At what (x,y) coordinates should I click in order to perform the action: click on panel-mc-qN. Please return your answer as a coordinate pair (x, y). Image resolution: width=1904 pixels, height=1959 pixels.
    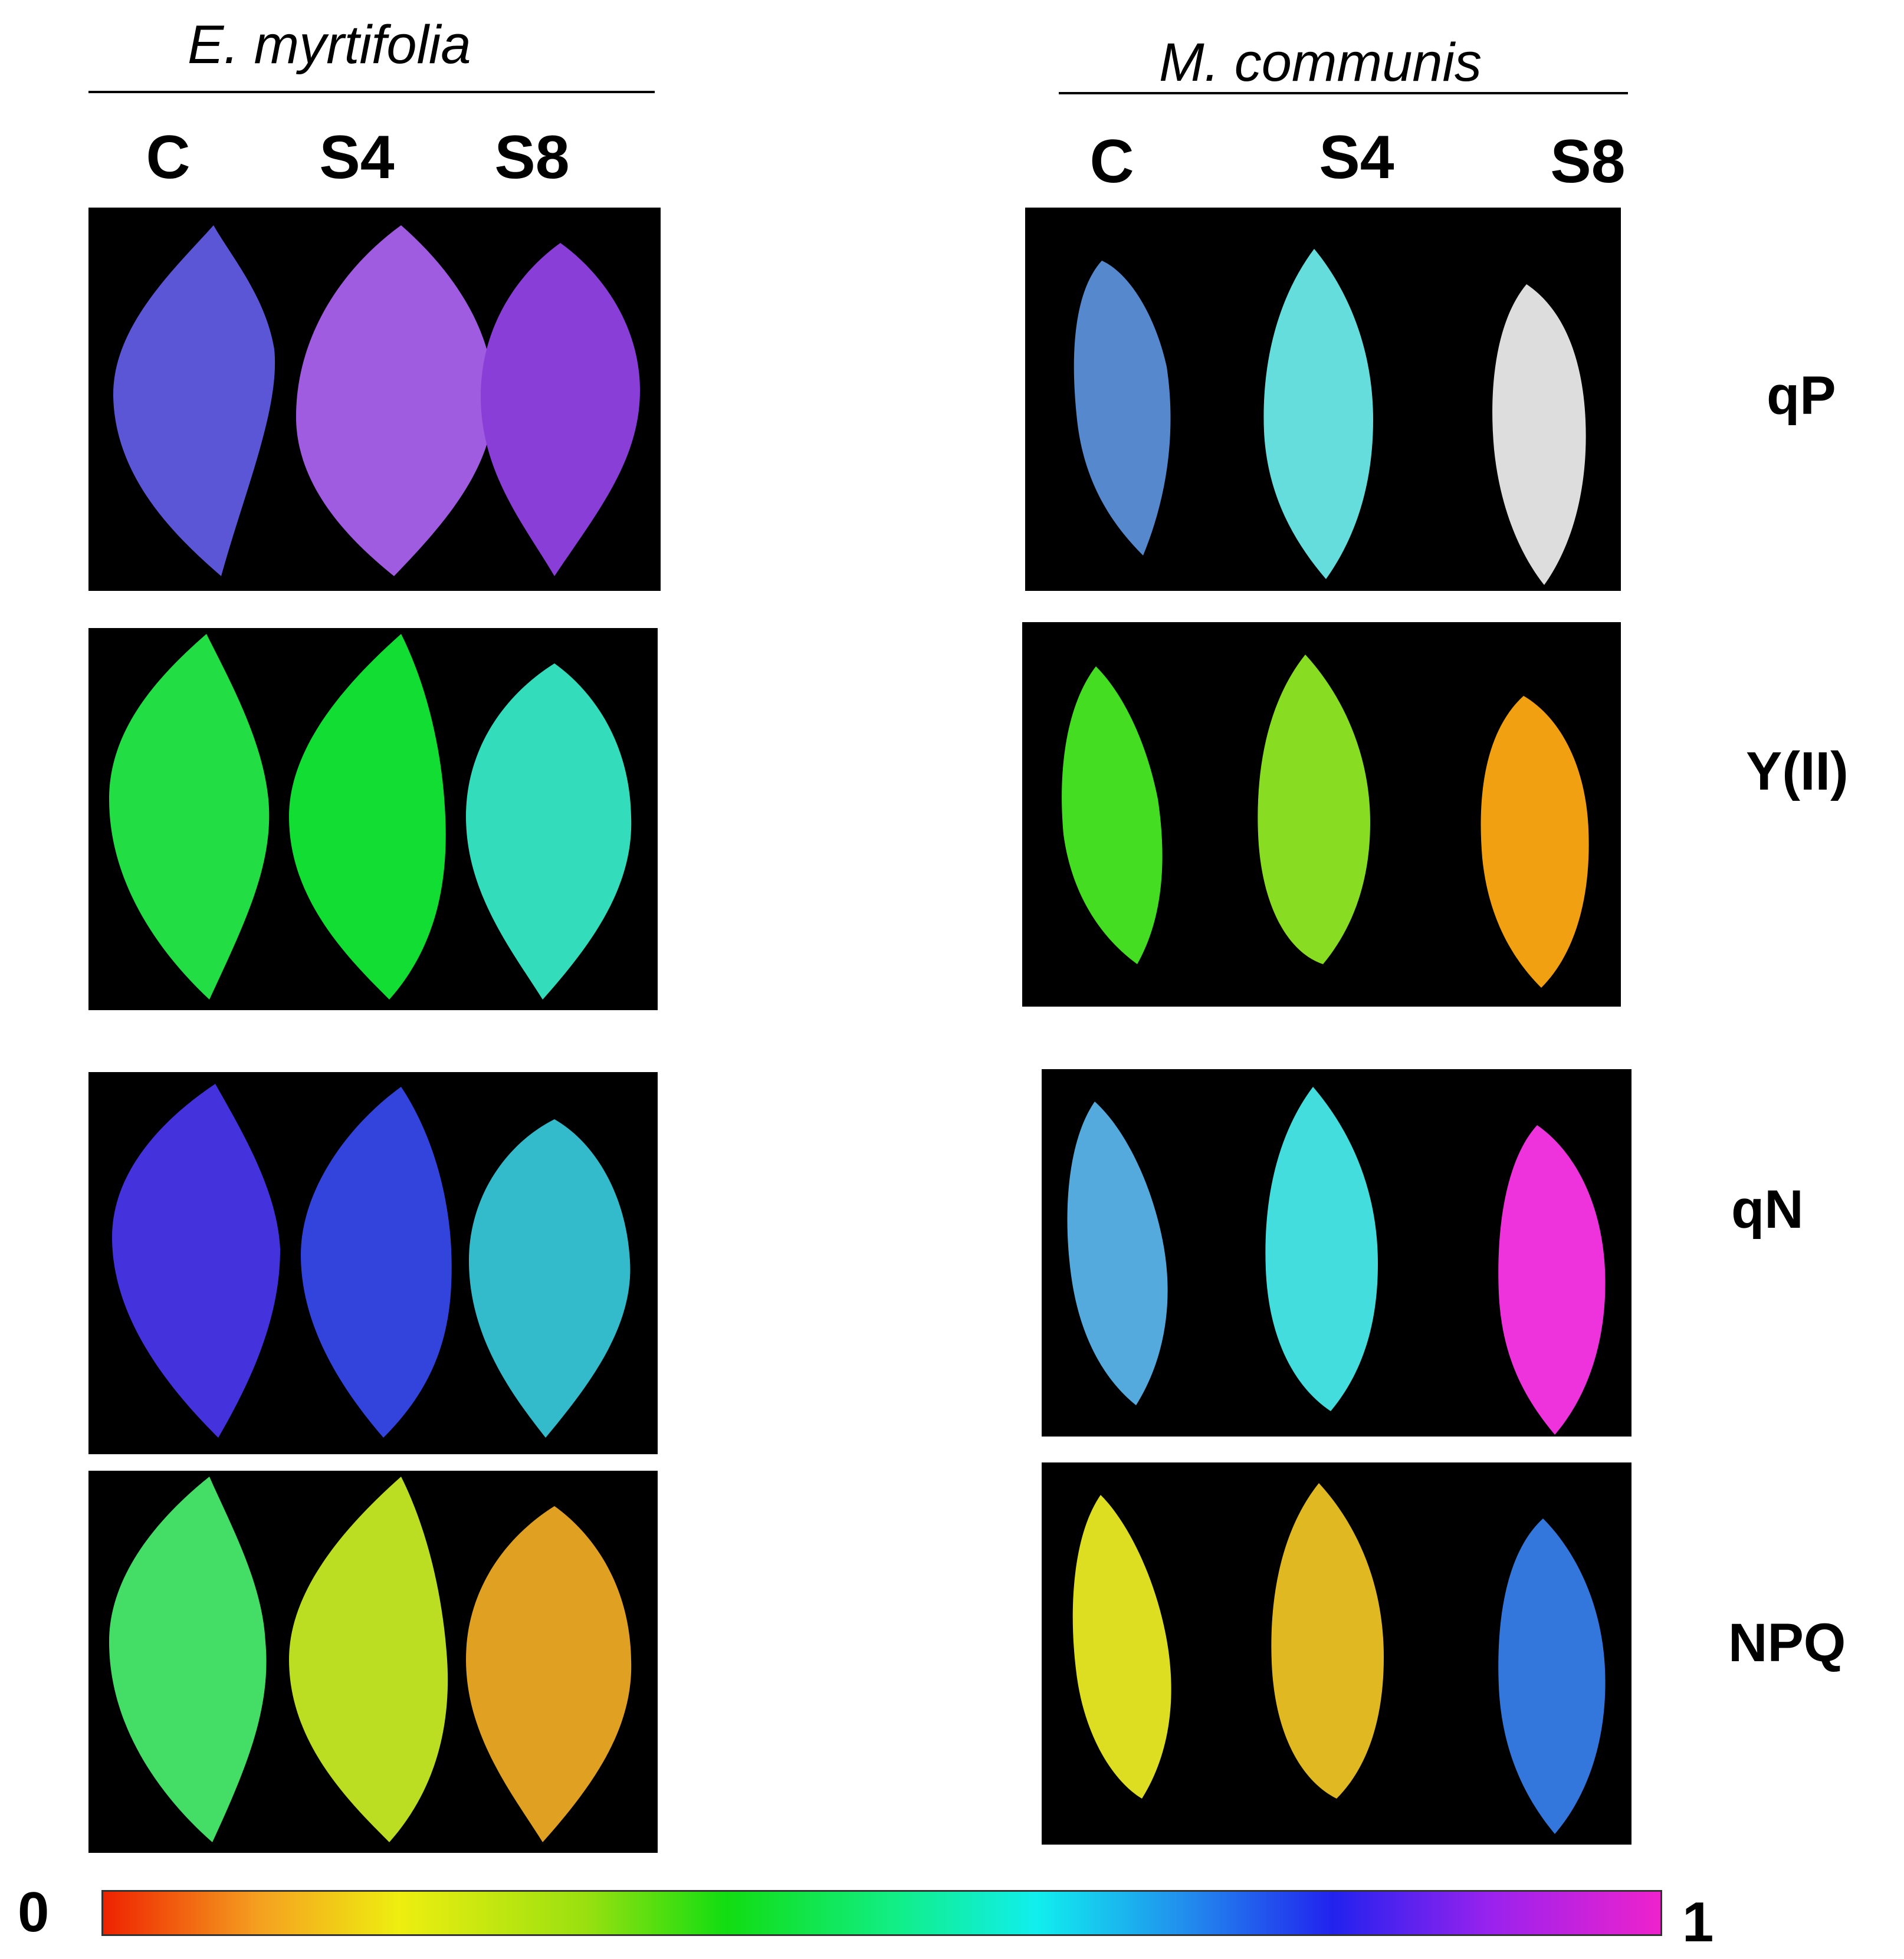
    Looking at the image, I should click on (1336, 1253).